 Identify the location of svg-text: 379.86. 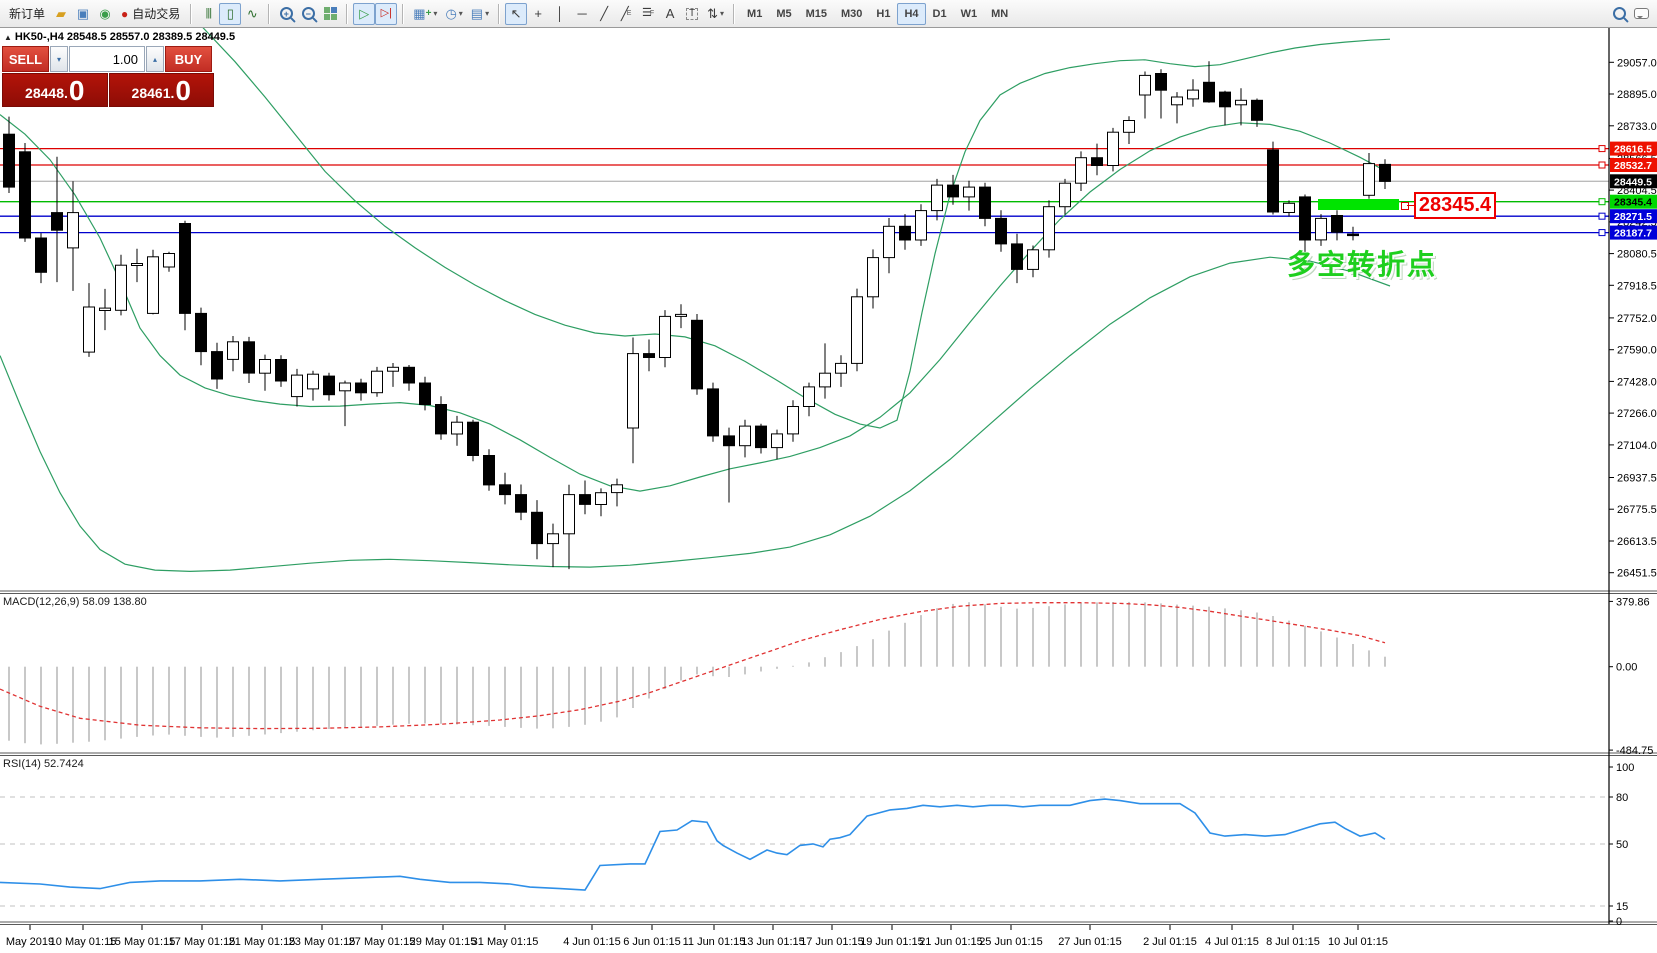
(1633, 602).